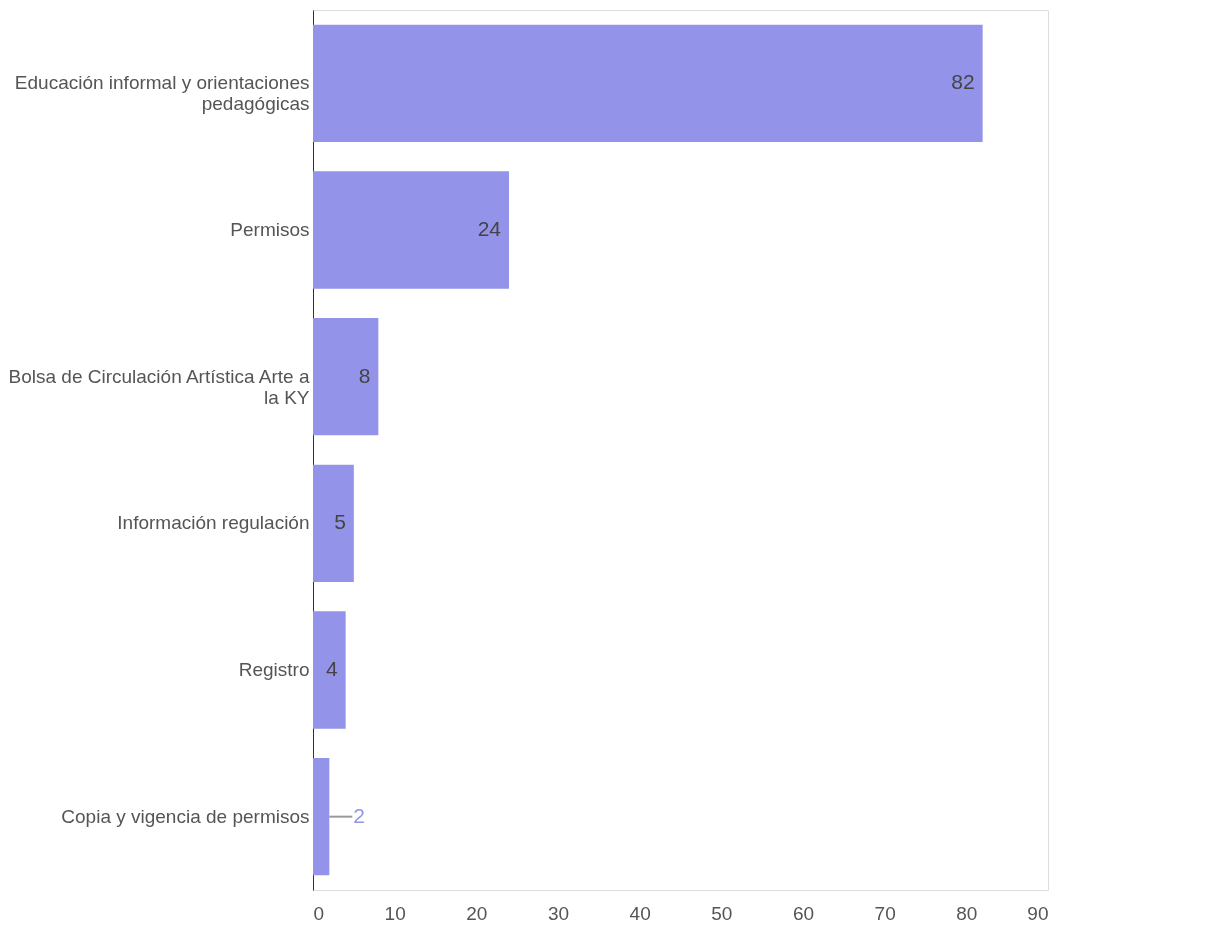  What do you see at coordinates (558, 913) in the screenshot?
I see `x-tick-label: 30` at bounding box center [558, 913].